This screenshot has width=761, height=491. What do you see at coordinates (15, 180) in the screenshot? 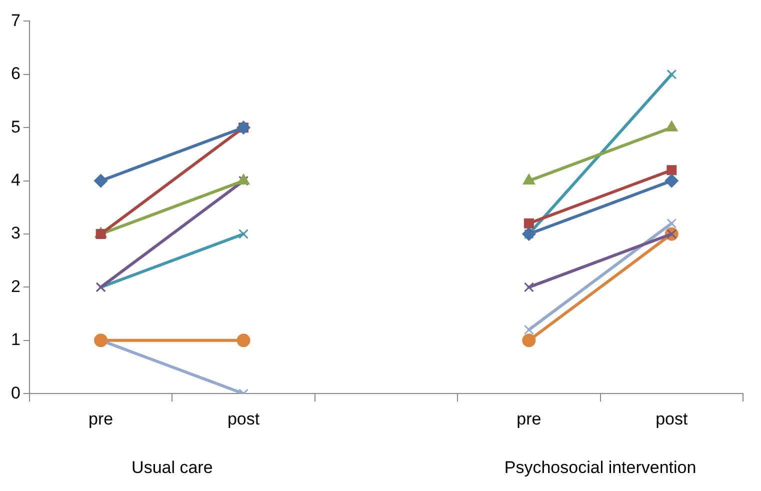
I see `y-tick-label: 4` at bounding box center [15, 180].